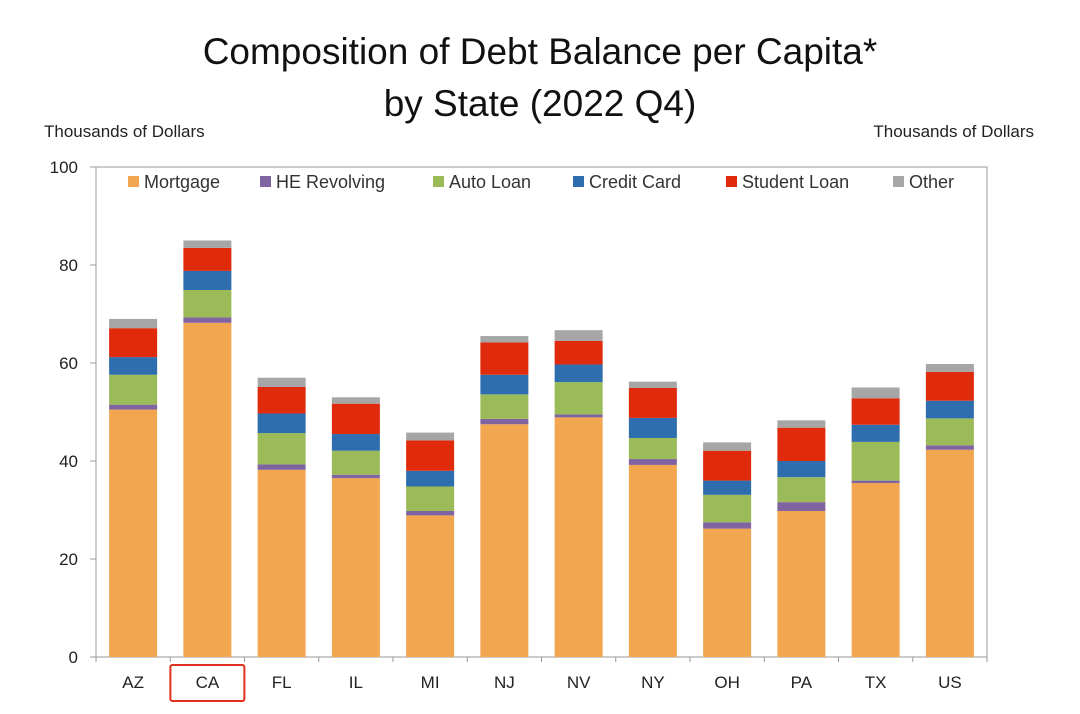 This screenshot has height=714, width=1080. I want to click on bar-segment-nv-other, so click(578, 335).